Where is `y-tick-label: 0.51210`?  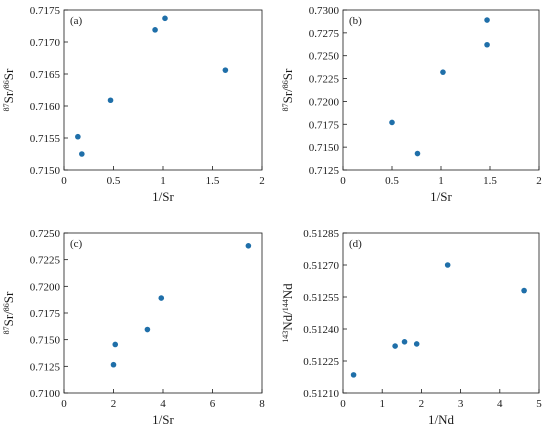
y-tick-label: 0.51210 is located at coordinates (321, 394).